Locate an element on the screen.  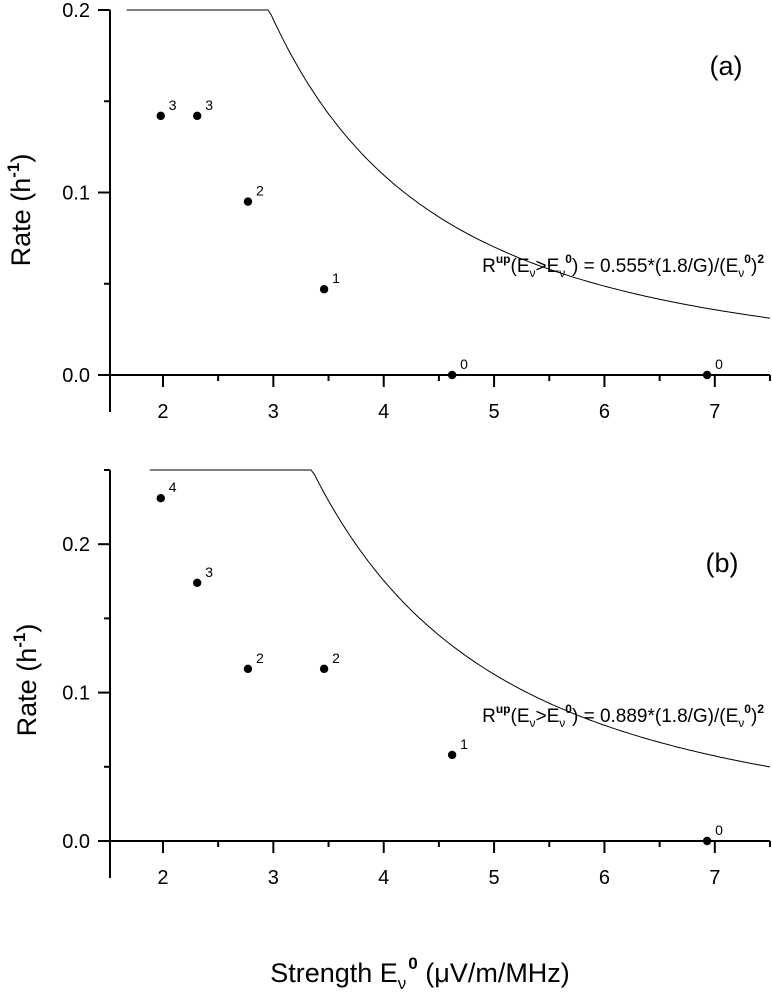
x-axis-label-sub: ν is located at coordinates (402, 983).